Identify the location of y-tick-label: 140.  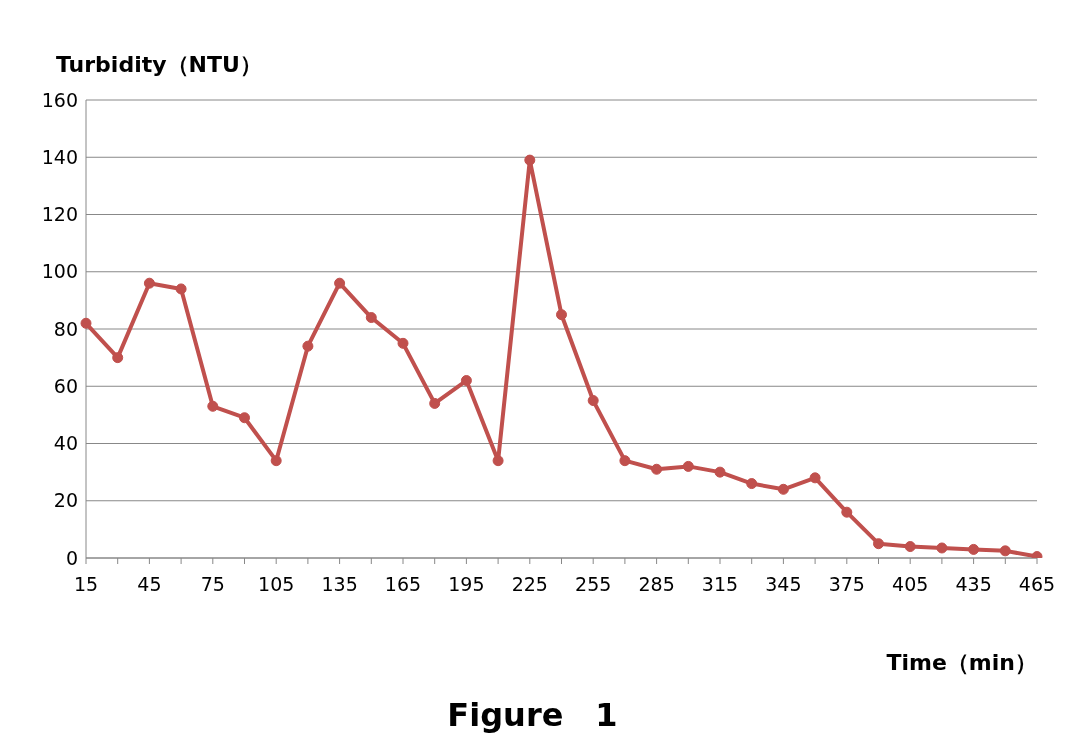
(59, 156).